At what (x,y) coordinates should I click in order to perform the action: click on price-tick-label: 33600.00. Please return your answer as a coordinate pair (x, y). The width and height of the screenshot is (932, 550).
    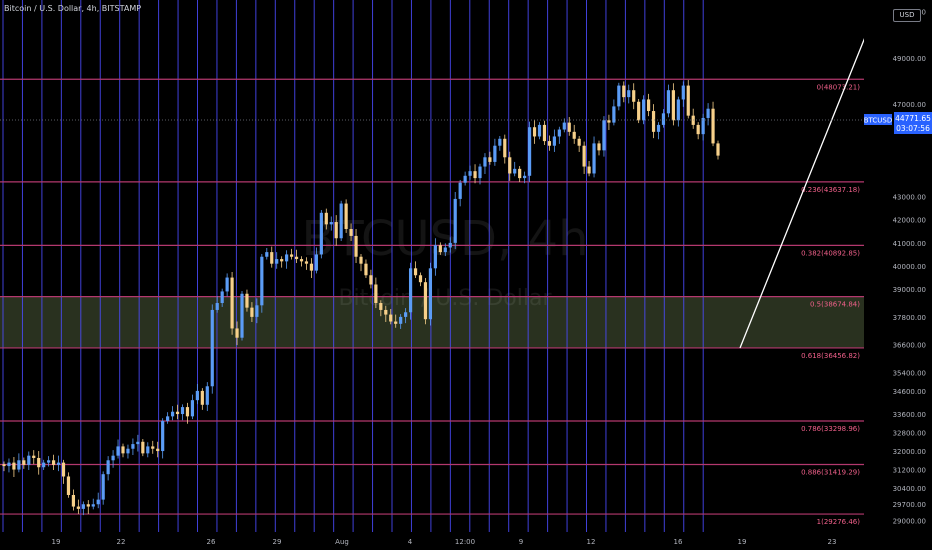
    Looking at the image, I should click on (909, 415).